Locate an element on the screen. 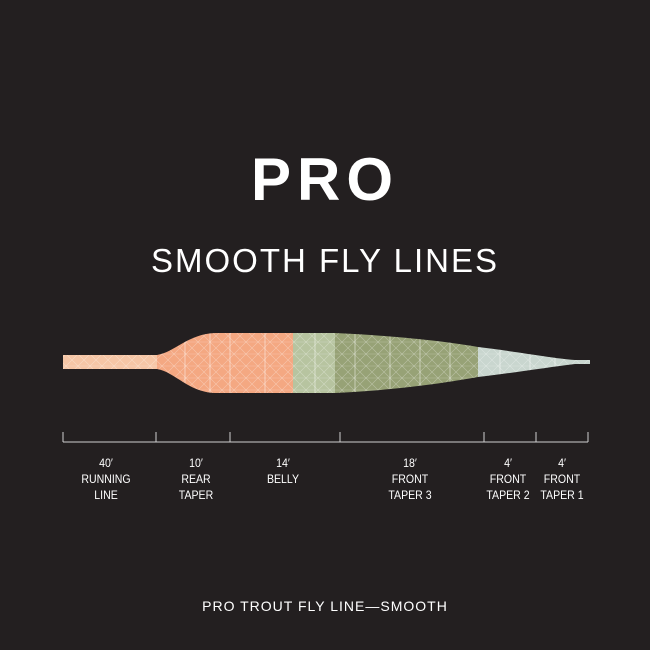 This screenshot has width=650, height=650. brand-title: PRO is located at coordinates (325, 179).